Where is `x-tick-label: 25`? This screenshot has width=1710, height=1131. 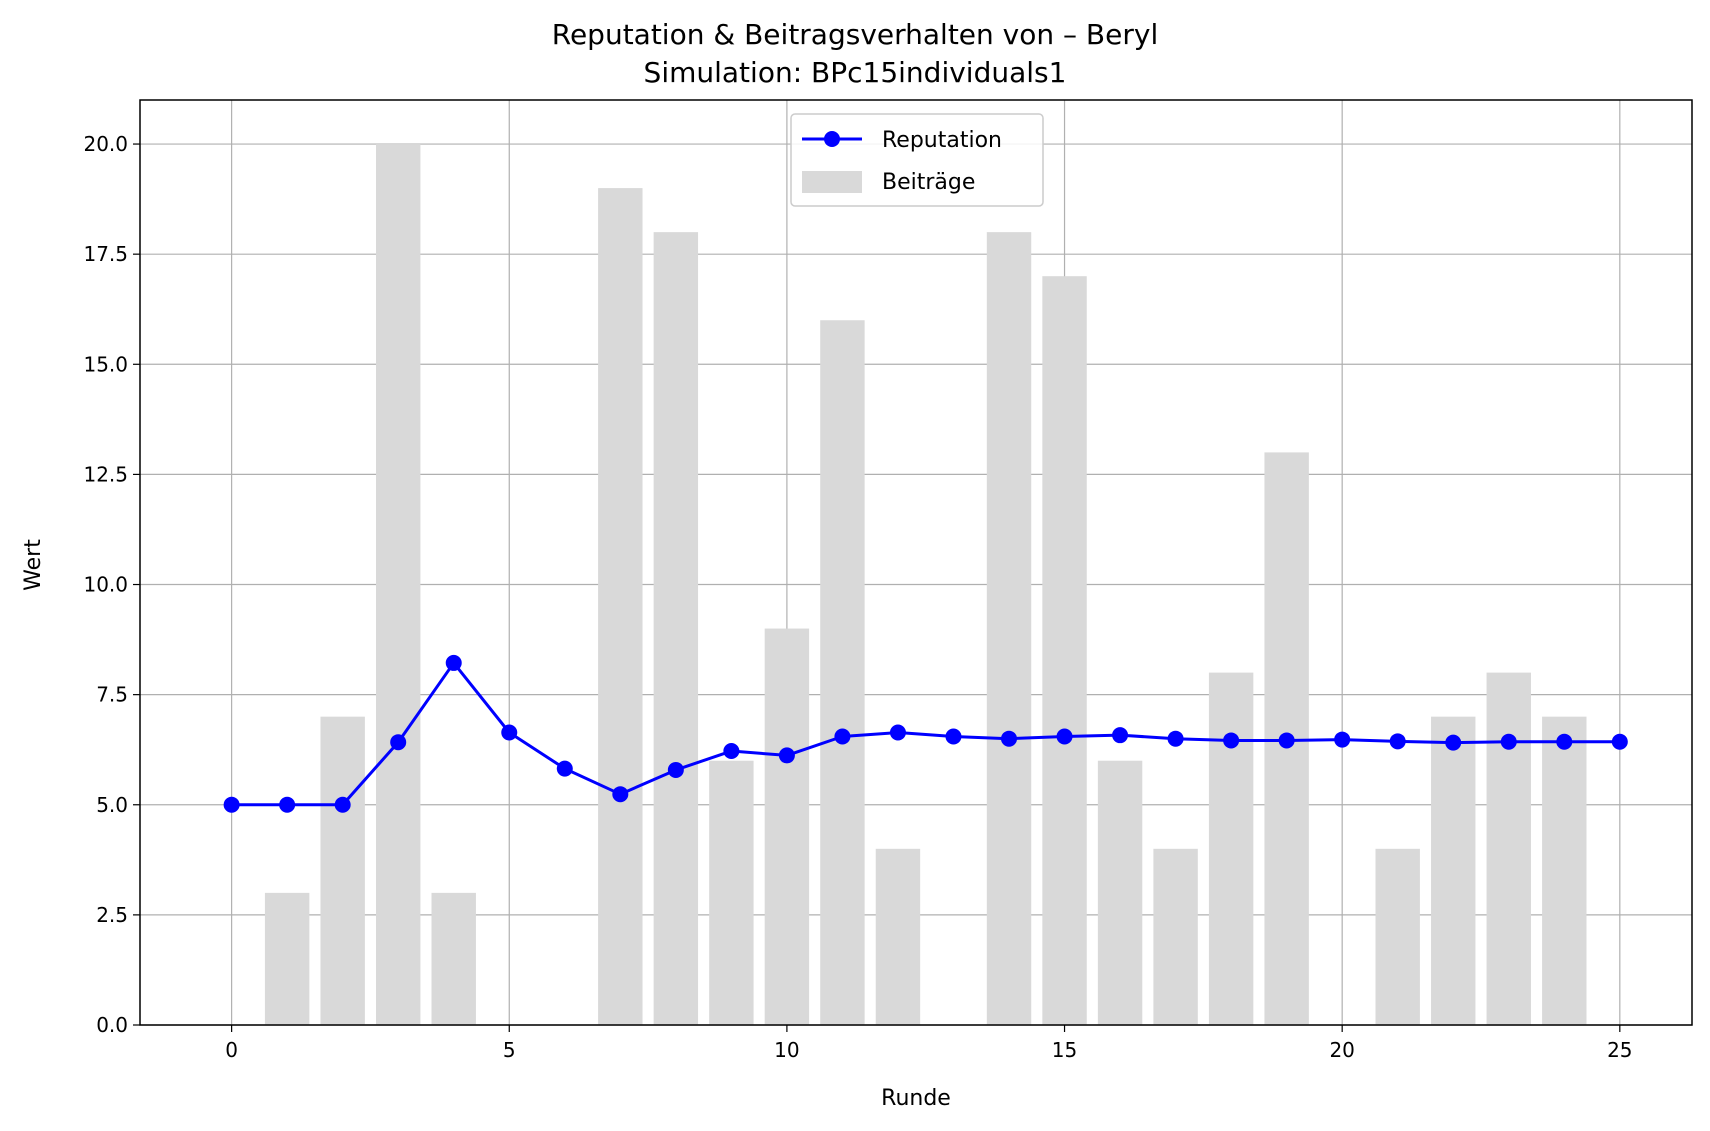 x-tick-label: 25 is located at coordinates (1619, 1050).